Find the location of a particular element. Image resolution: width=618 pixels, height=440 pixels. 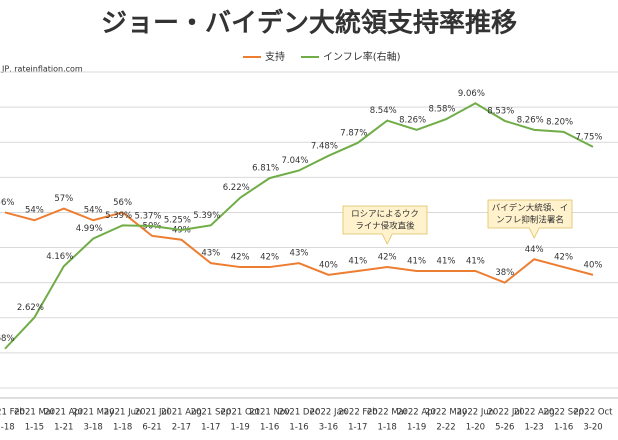

x-tick-label: 2021 Mar is located at coordinates (34, 413).